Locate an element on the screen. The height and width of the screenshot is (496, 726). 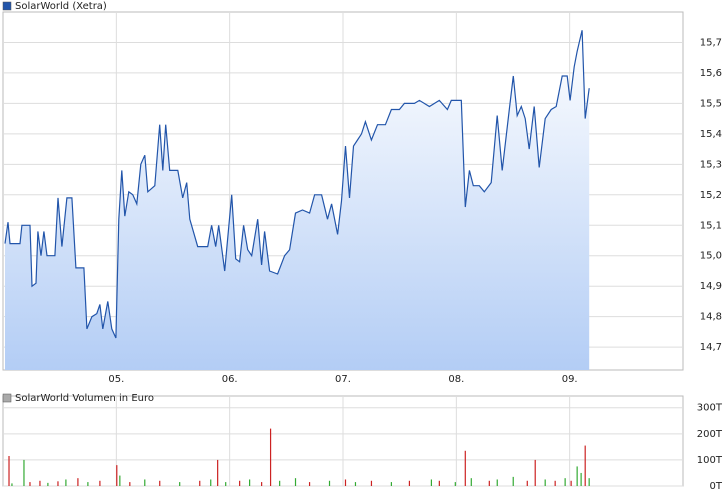
y-tick-label: 15,7 is located at coordinates (711, 42).